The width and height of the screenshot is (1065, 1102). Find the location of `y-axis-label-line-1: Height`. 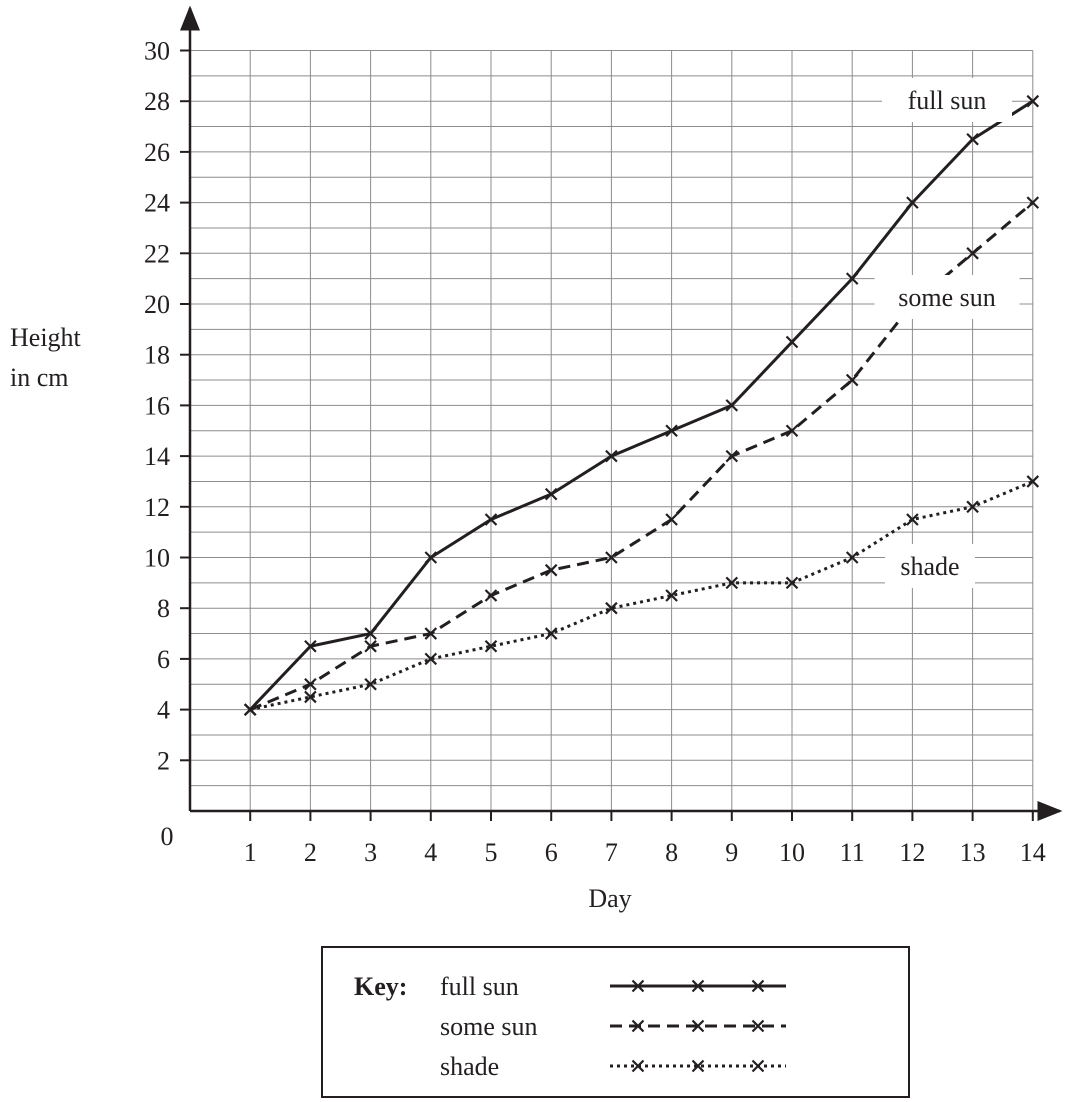

y-axis-label-line-1: Height is located at coordinates (46, 337).